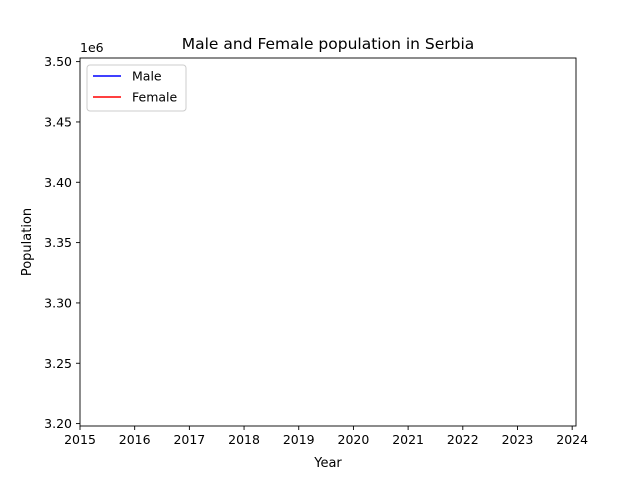 This screenshot has height=480, width=640. I want to click on x-tick-label: 2015, so click(80, 439).